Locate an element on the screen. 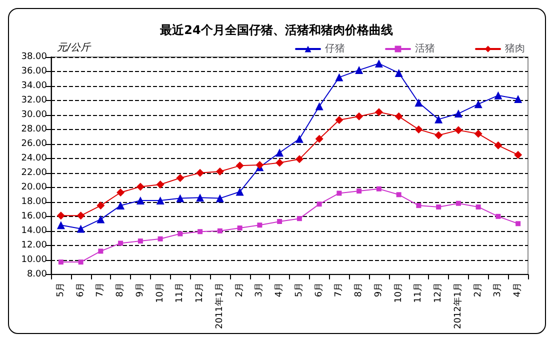 The width and height of the screenshot is (554, 342). y-tick-label: 26.00 is located at coordinates (34, 143).